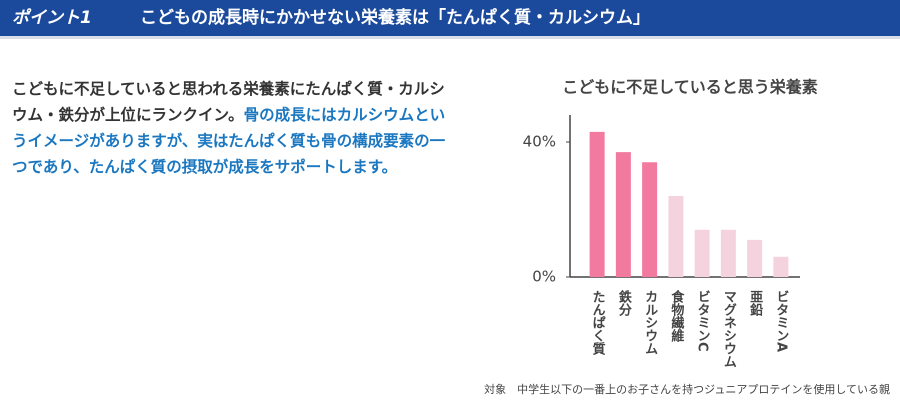 This screenshot has width=900, height=403. What do you see at coordinates (624, 303) in the screenshot?
I see `x-tick-label: 鉄分` at bounding box center [624, 303].